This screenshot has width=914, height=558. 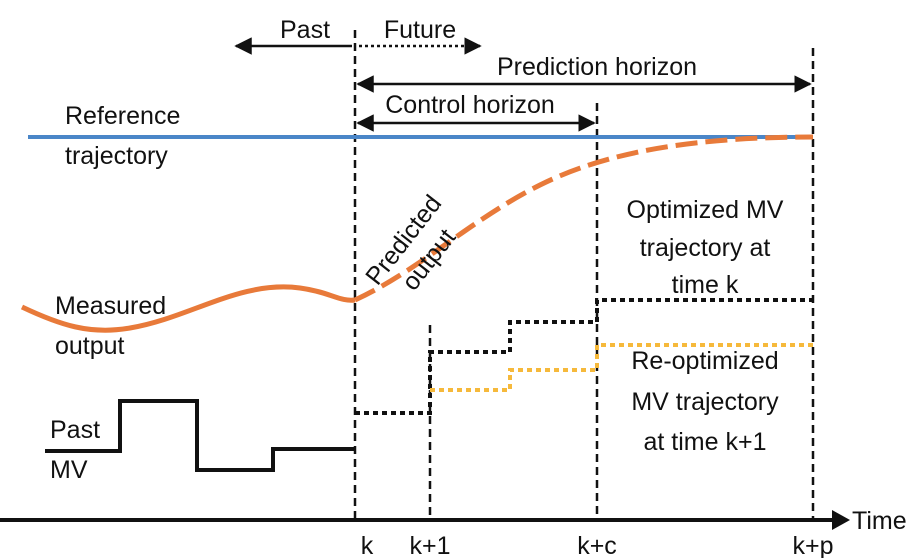 I want to click on optimized-label: Optimized MV, so click(x=705, y=210).